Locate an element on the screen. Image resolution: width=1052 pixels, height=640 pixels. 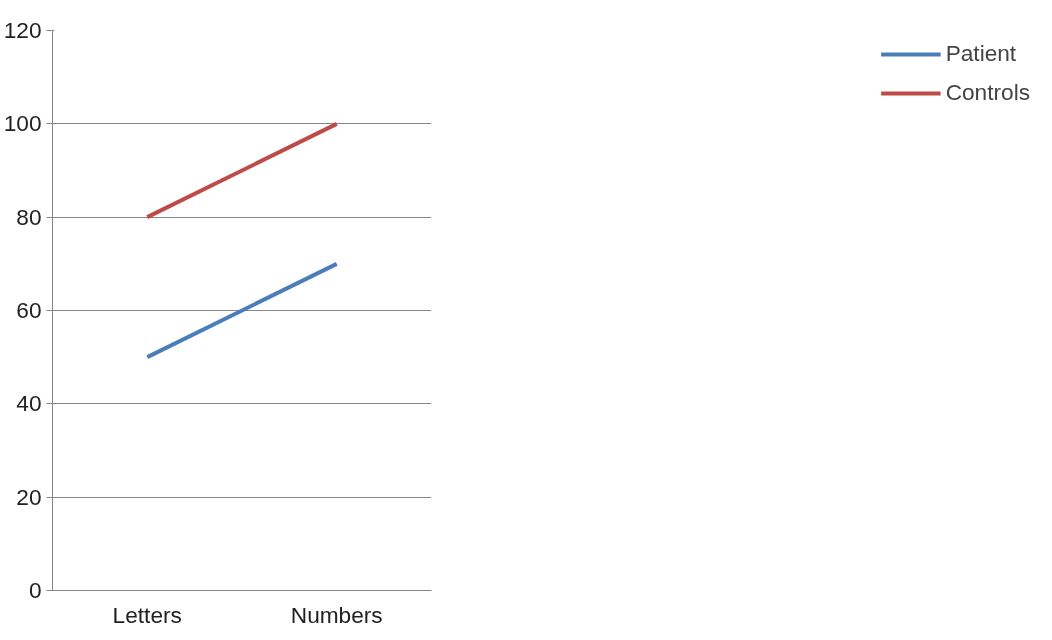
y-tick-label: 80 is located at coordinates (29, 216).